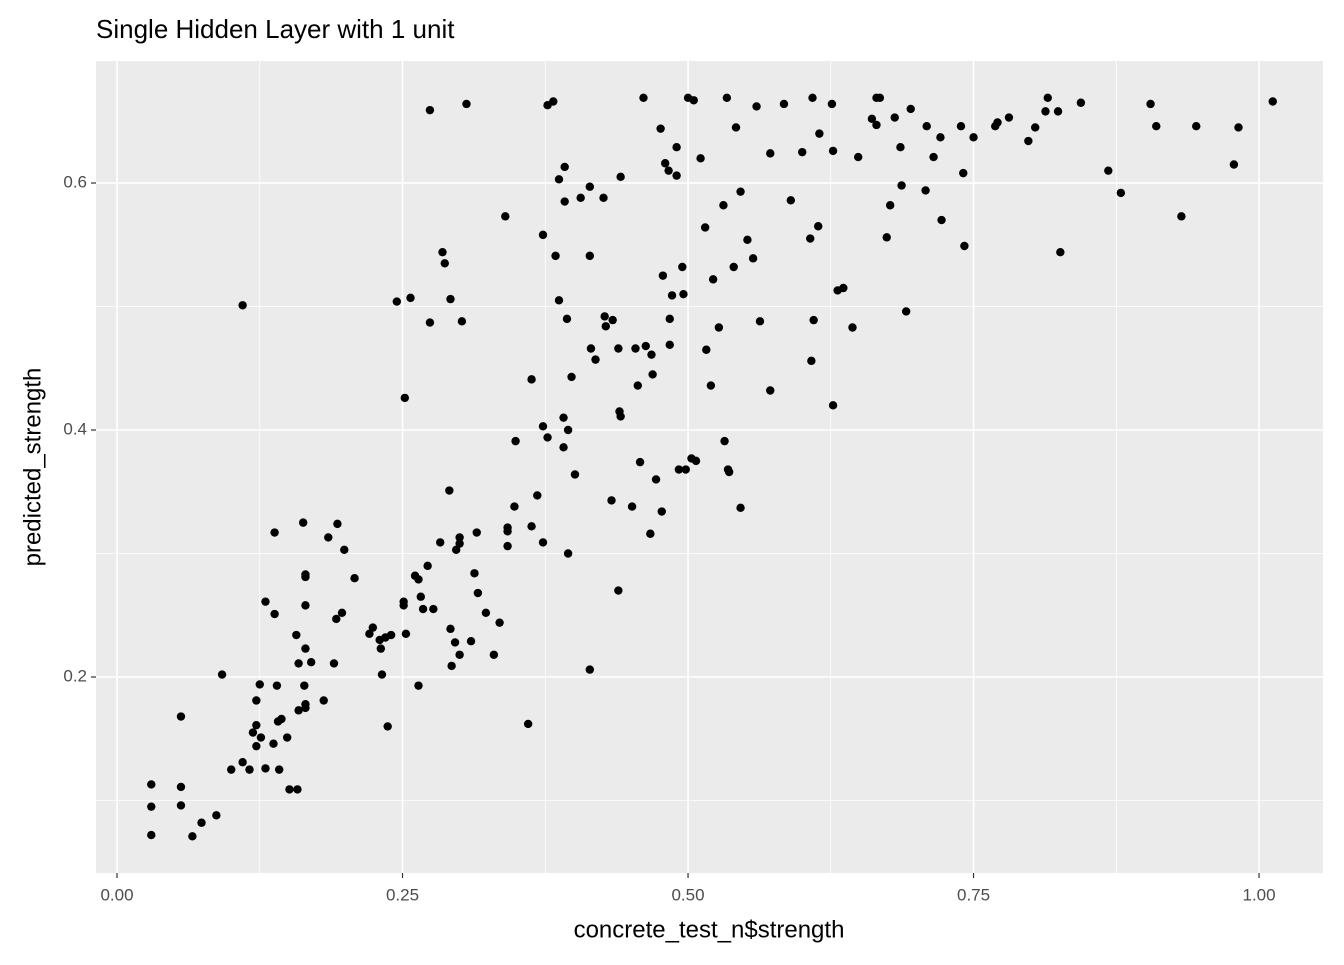 The height and width of the screenshot is (965, 1344). I want to click on chart-title: Single Hidden Layer with 1 unit, so click(275, 29).